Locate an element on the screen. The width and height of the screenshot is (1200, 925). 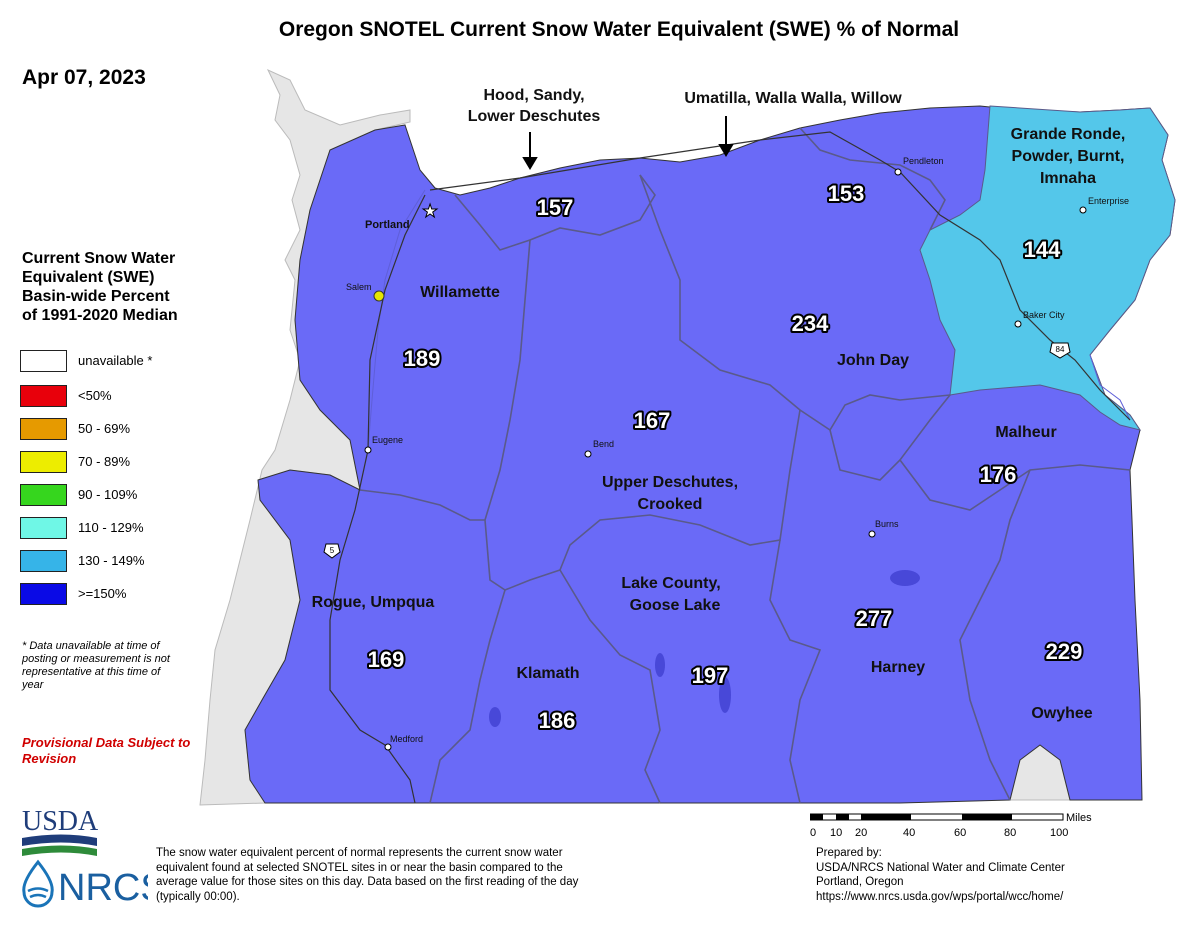
basin-value: 277 is located at coordinates (874, 618).